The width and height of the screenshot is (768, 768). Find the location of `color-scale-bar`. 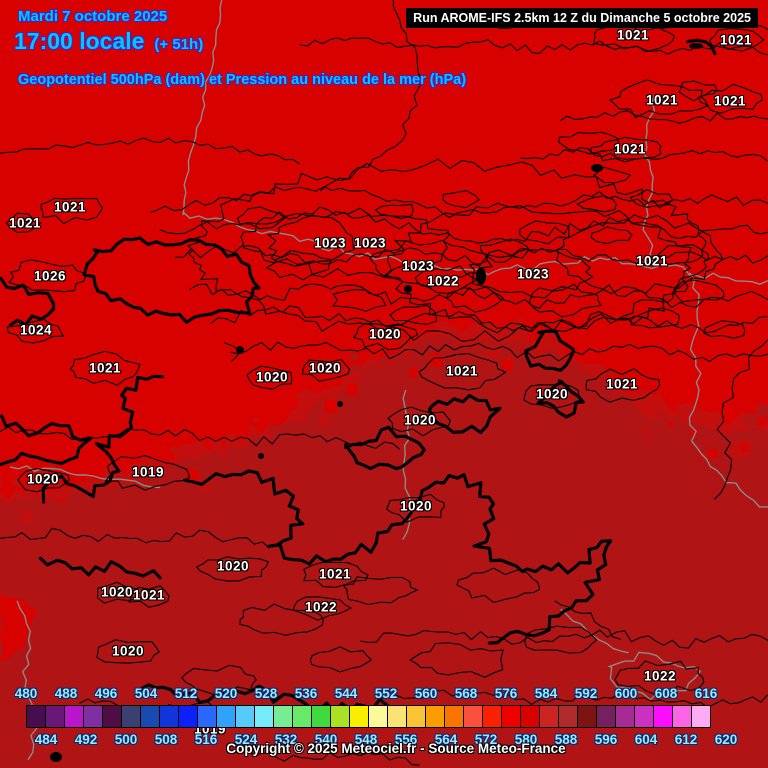

color-scale-bar is located at coordinates (368, 716).